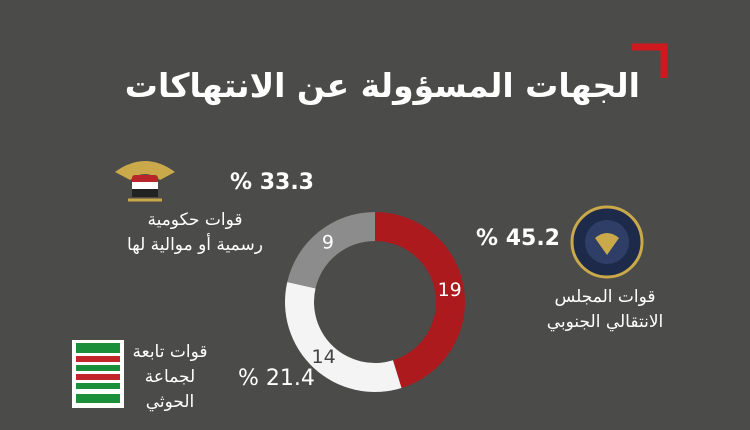 The image size is (750, 430). Describe the element at coordinates (324, 357) in the screenshot. I see `slice-label: 14` at that location.